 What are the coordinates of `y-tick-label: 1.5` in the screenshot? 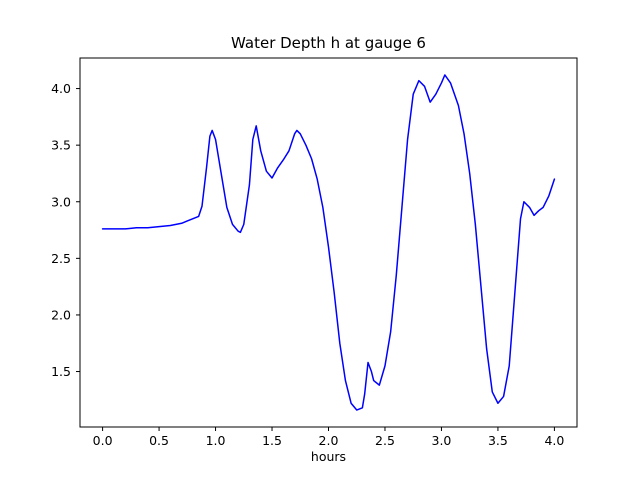 It's located at (61, 371).